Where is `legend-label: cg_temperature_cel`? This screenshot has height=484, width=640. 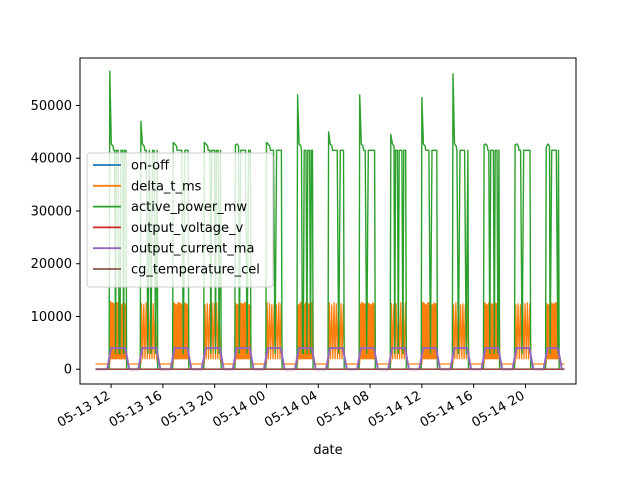 legend-label: cg_temperature_cel is located at coordinates (195, 270).